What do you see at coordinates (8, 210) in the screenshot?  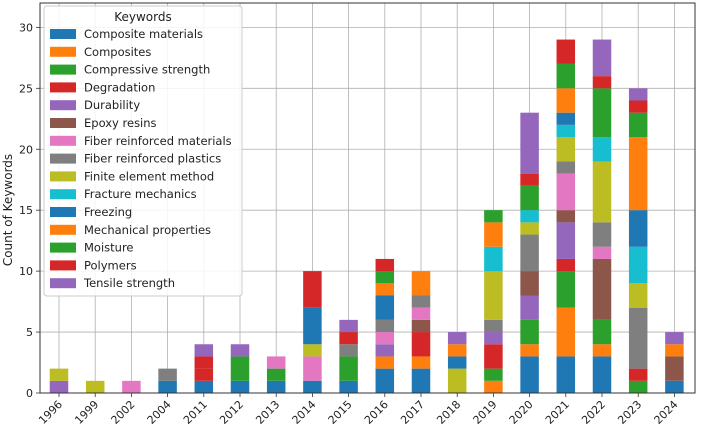 I see `y-axis-label: Count of Keywords` at bounding box center [8, 210].